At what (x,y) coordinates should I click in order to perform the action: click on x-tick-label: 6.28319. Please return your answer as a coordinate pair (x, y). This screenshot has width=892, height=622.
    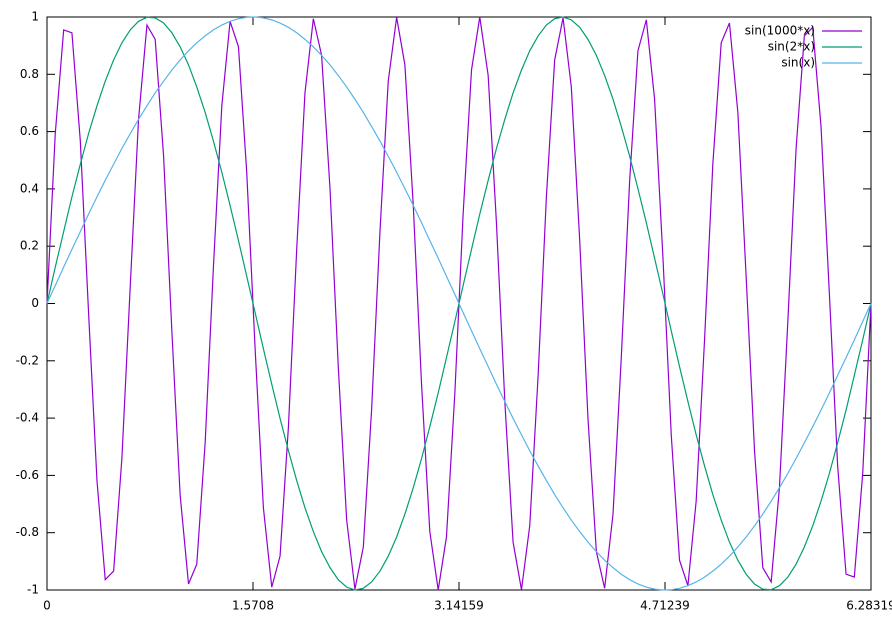
    Looking at the image, I should click on (869, 606).